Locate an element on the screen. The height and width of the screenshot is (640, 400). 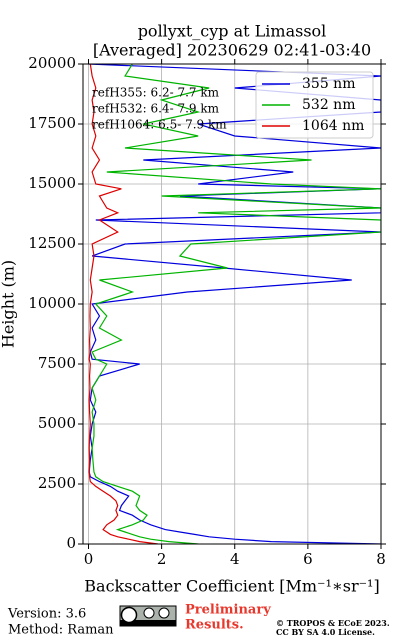
x-tick-label: 8 is located at coordinates (381, 559).